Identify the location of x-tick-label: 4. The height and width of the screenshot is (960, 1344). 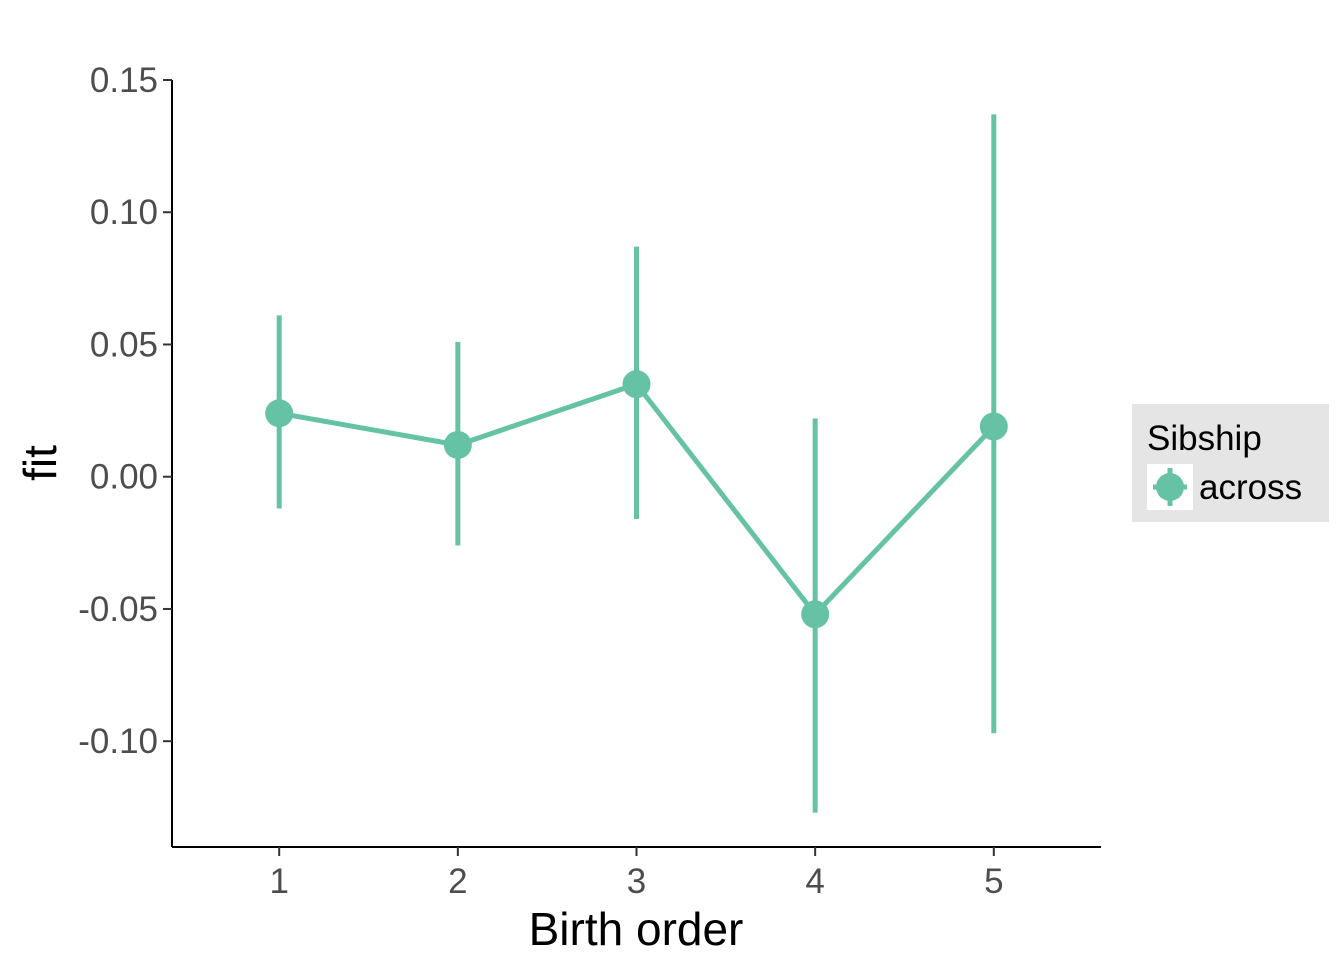
(814, 881).